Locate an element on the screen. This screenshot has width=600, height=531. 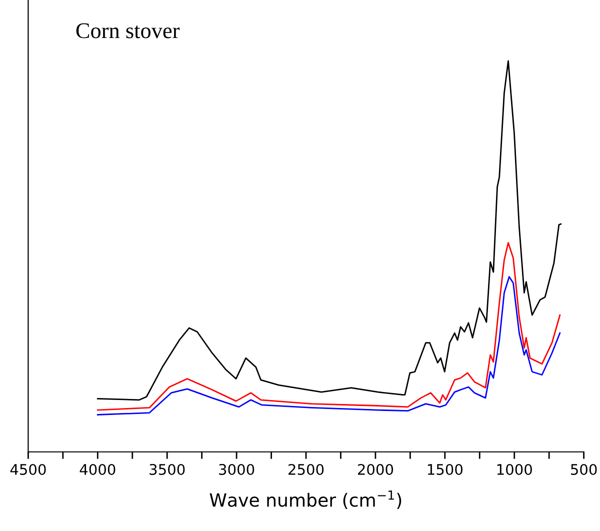
x-tick-label: 3500 is located at coordinates (167, 469).